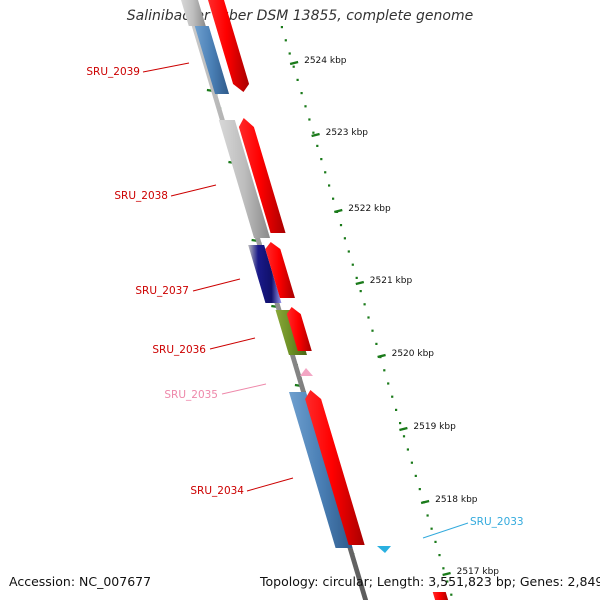  What do you see at coordinates (212, 60) in the screenshot?
I see `gene-box-sru-2039` at bounding box center [212, 60].